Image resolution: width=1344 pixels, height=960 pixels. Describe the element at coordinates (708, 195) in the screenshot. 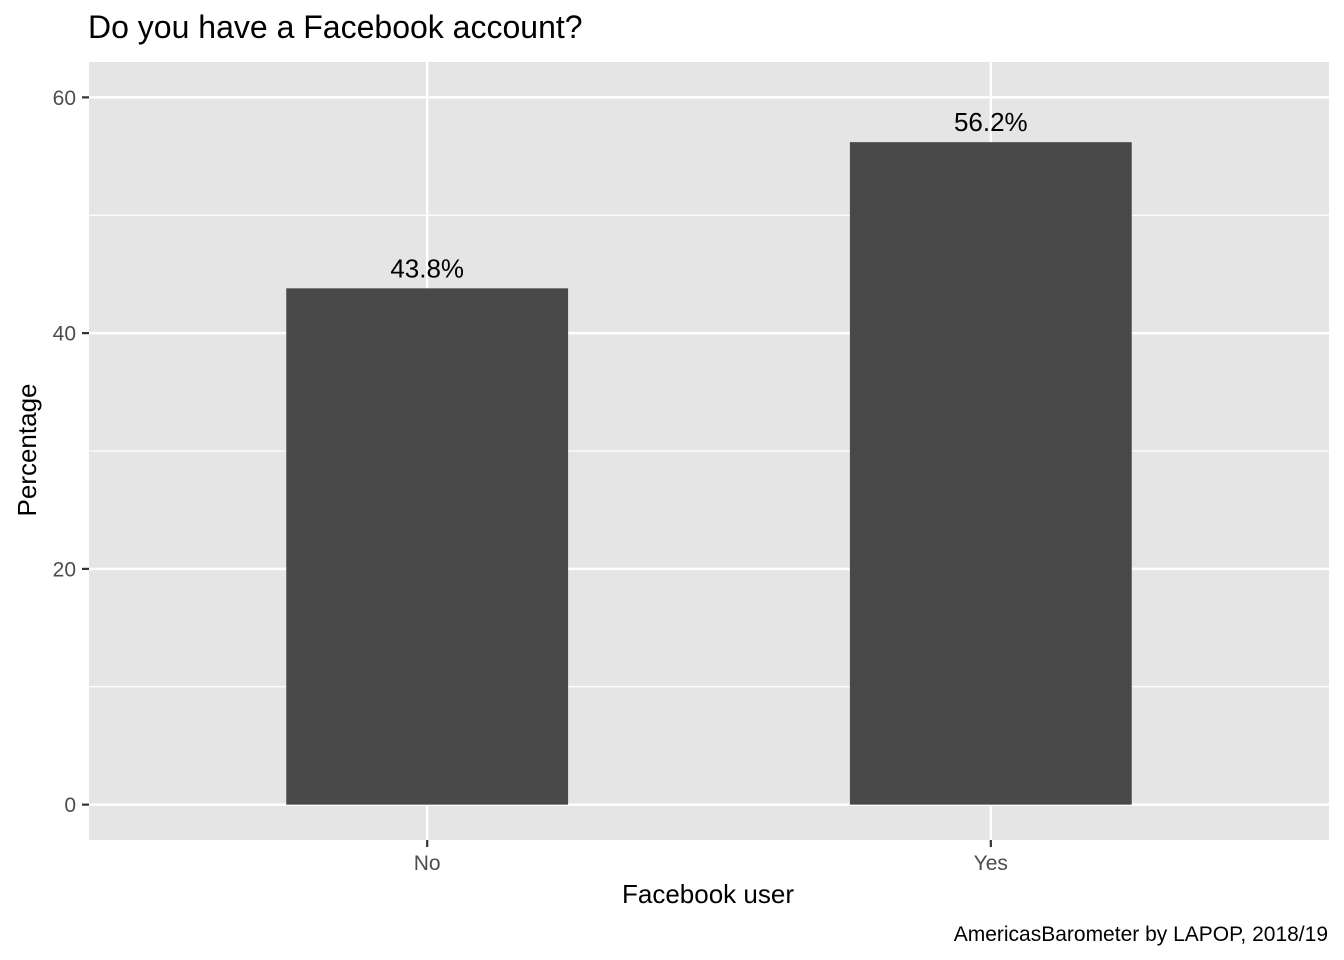

I see `data-labels: 43.8% 56.2%` at that location.